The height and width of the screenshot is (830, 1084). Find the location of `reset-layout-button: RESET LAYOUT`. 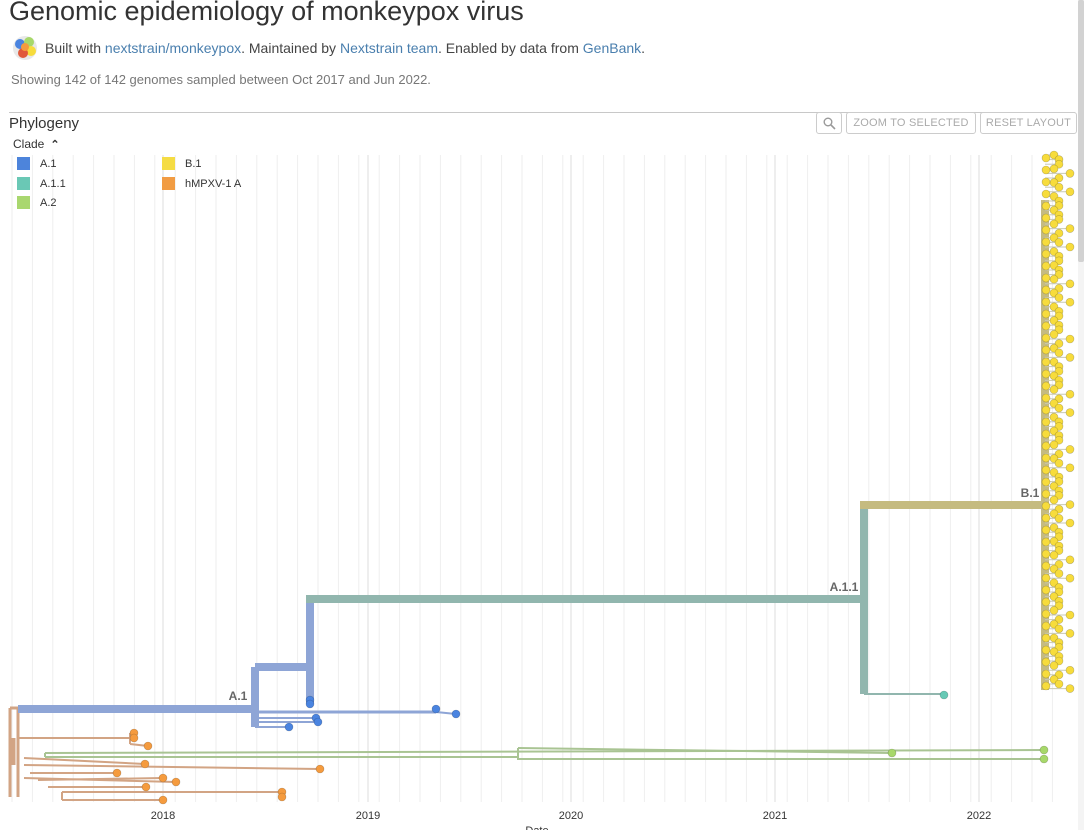

reset-layout-button: RESET LAYOUT is located at coordinates (1028, 123).